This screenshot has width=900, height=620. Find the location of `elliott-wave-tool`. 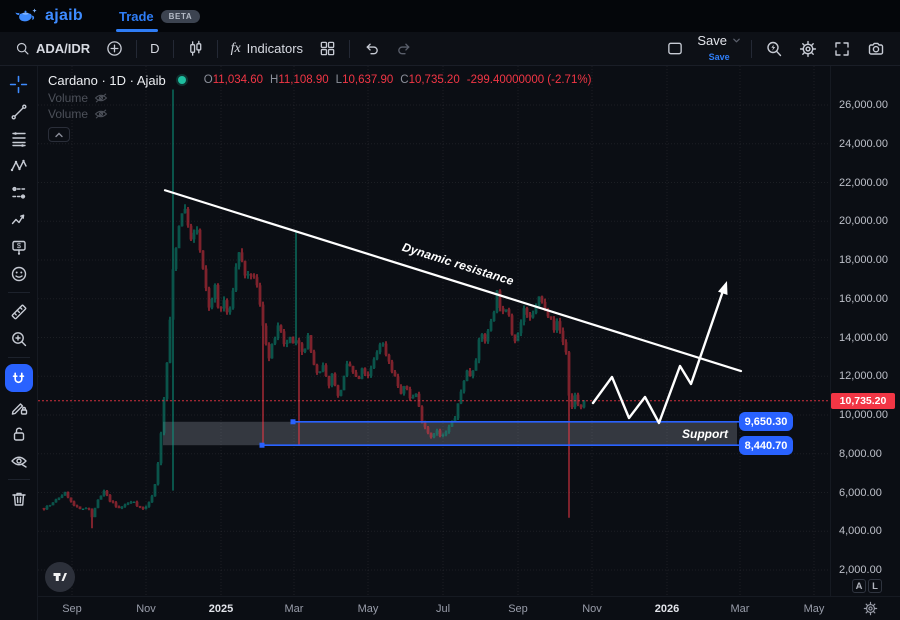

elliott-wave-tool is located at coordinates (19, 219).